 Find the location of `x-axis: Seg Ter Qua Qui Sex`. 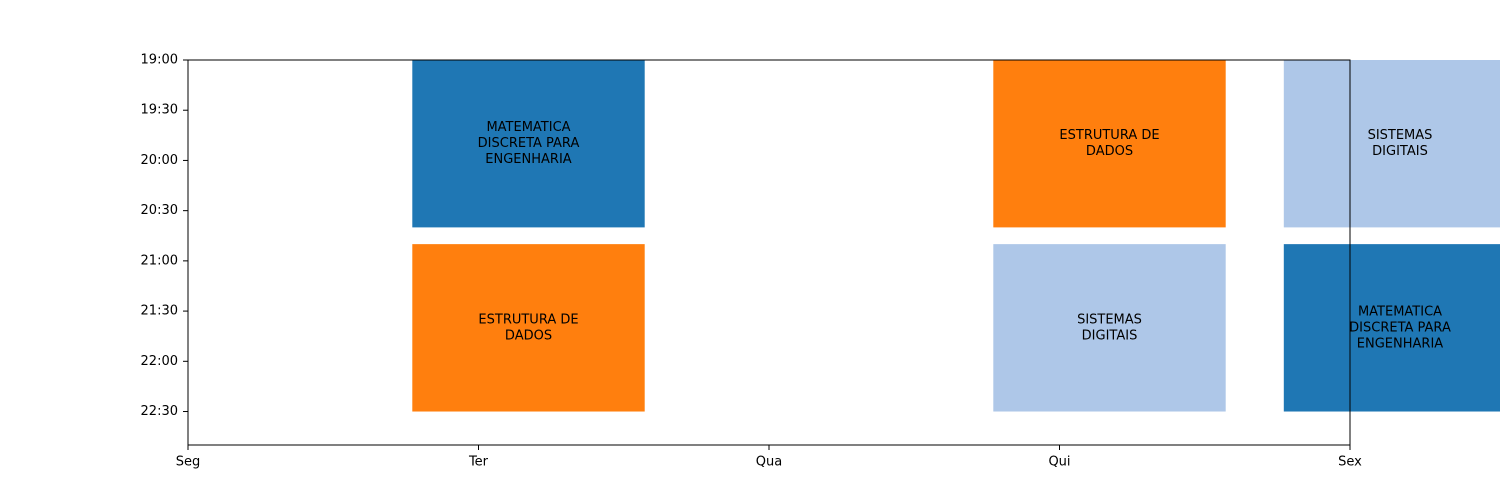

x-axis: Seg Ter Qua Qui Sex is located at coordinates (769, 457).